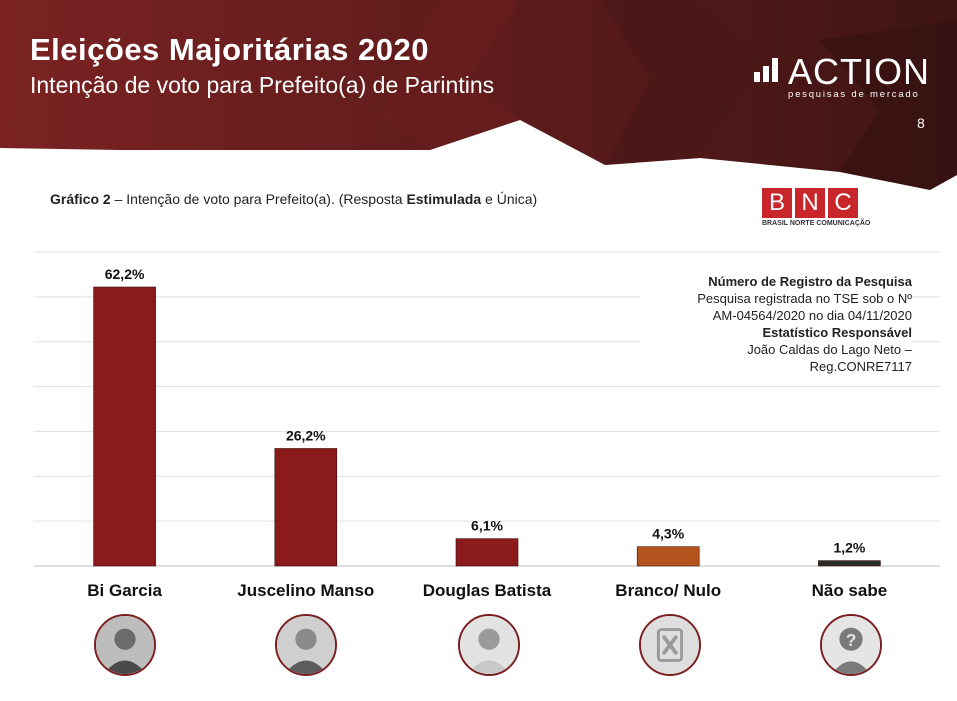 The image size is (957, 701). What do you see at coordinates (487, 526) in the screenshot?
I see `data-label: 6,1%` at bounding box center [487, 526].